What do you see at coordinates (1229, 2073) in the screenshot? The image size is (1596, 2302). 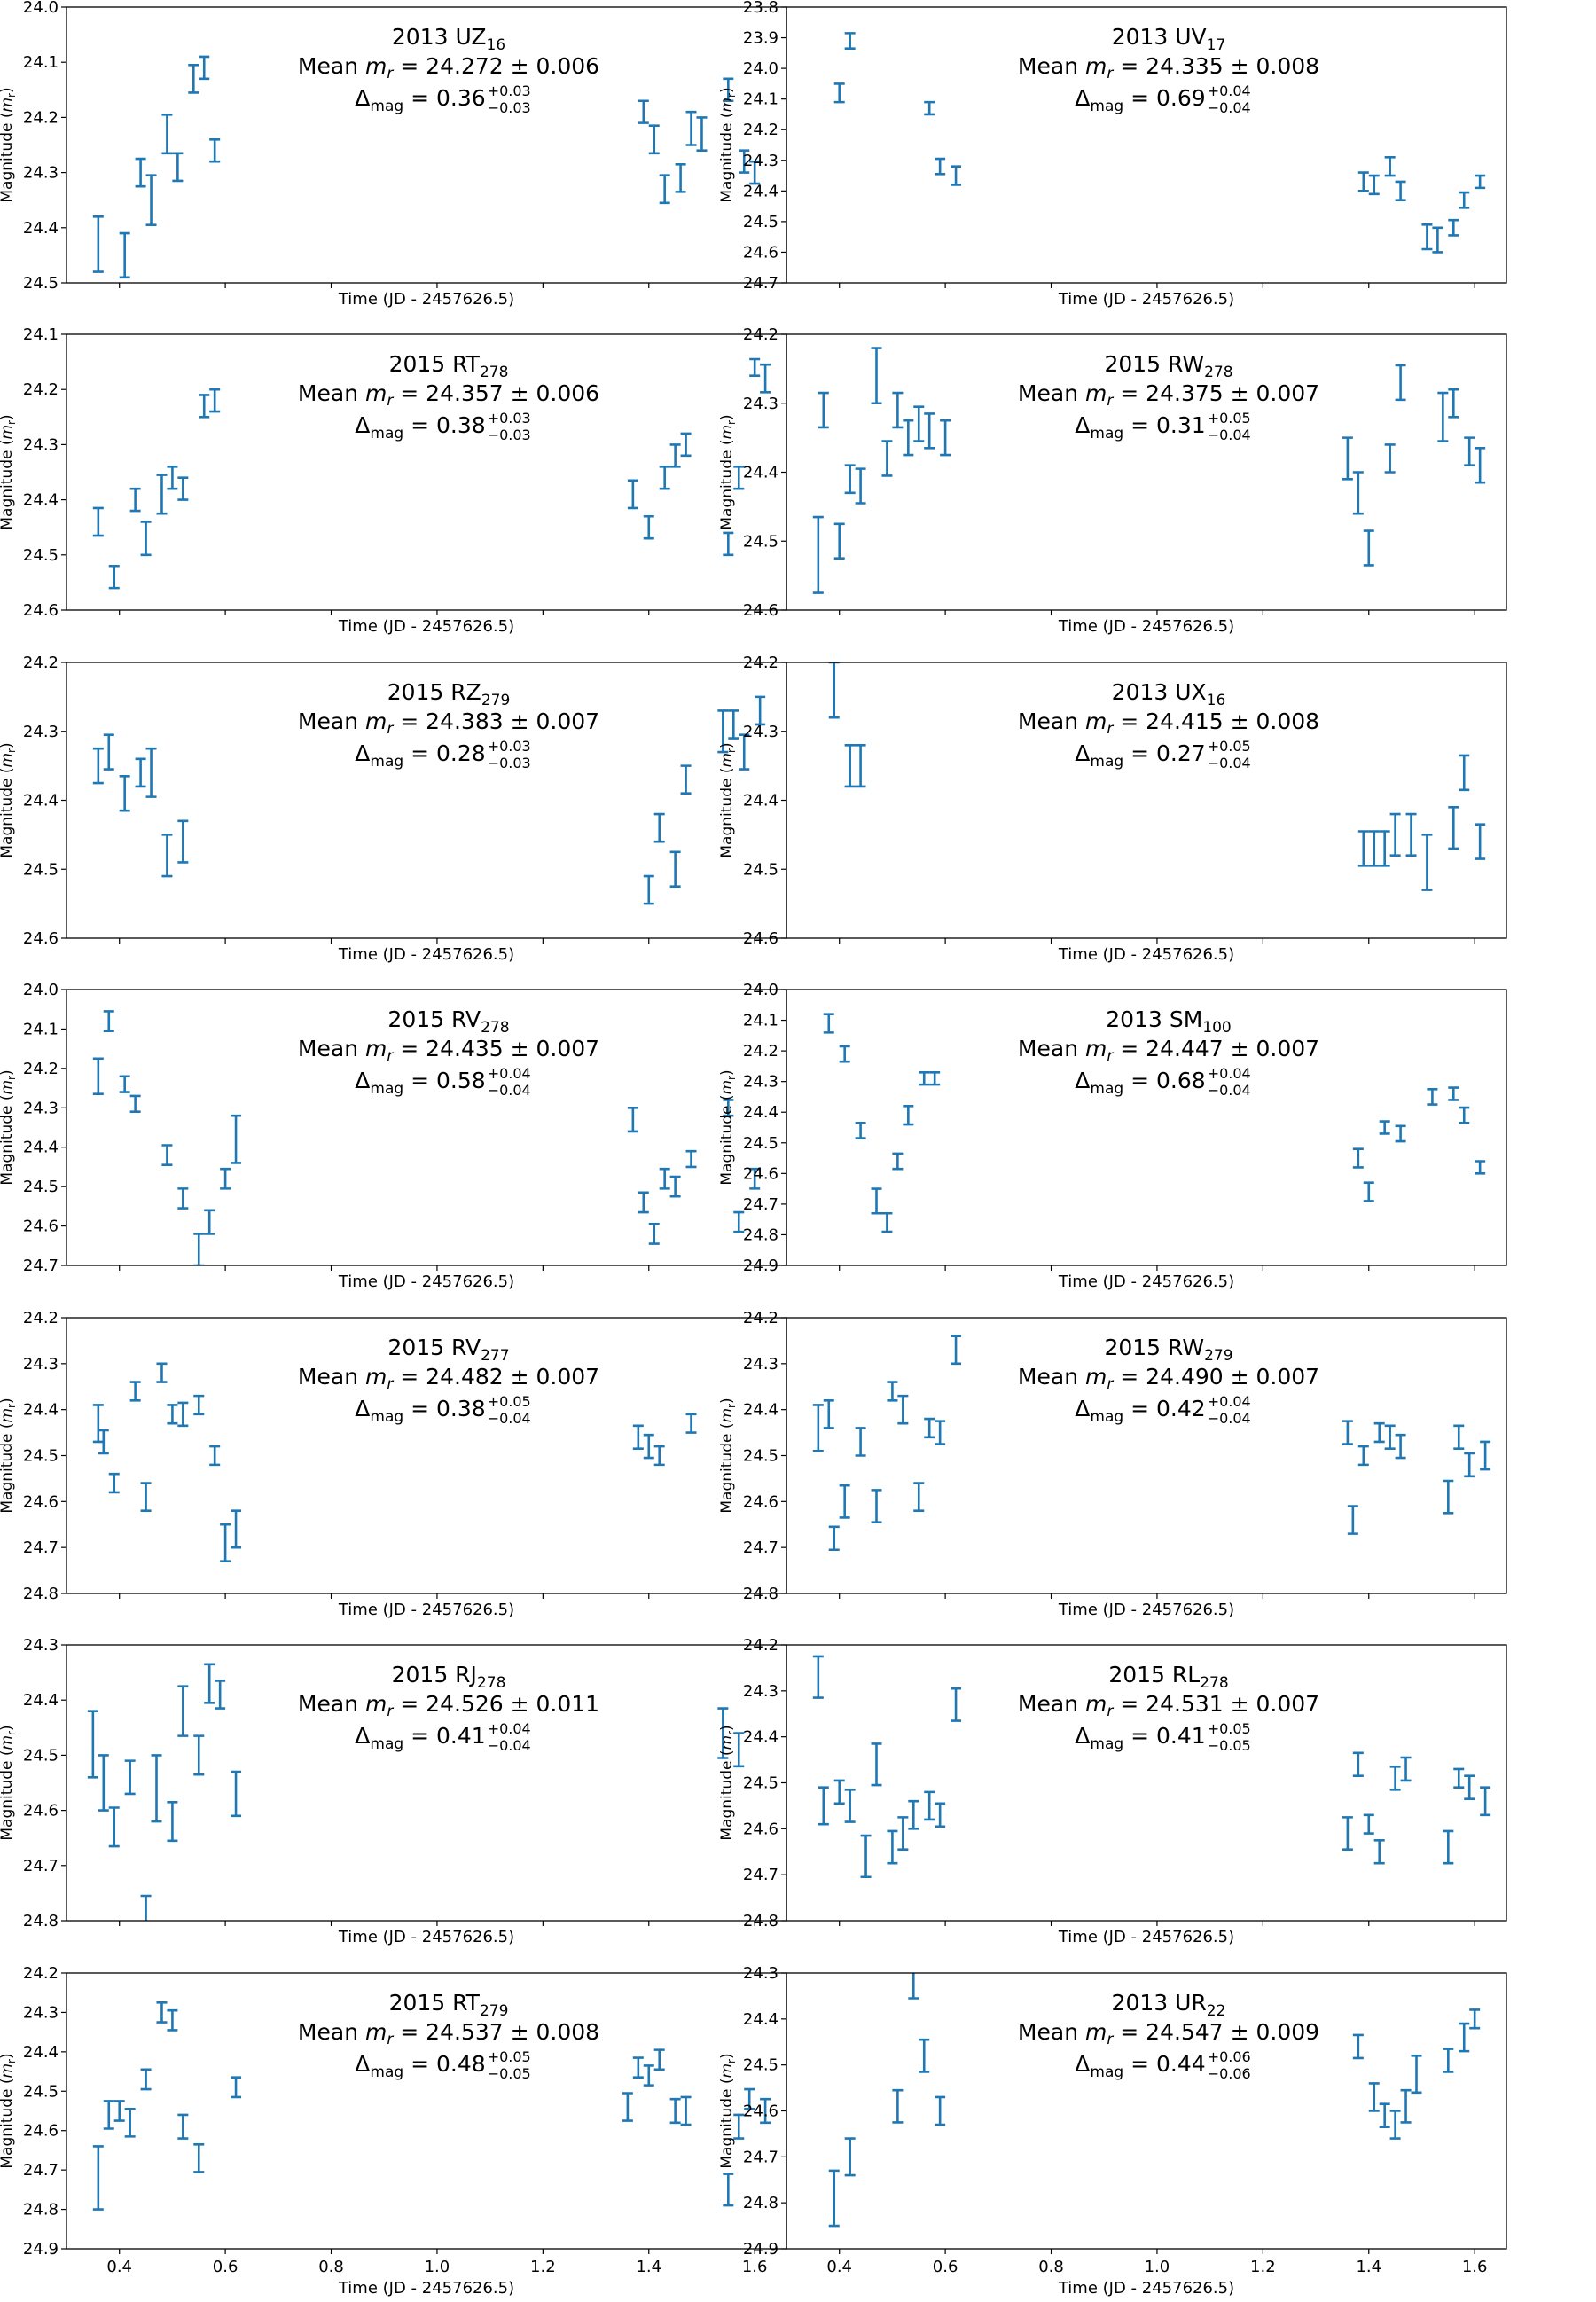 I see `delta-mag-lower-error: −0.06` at bounding box center [1229, 2073].